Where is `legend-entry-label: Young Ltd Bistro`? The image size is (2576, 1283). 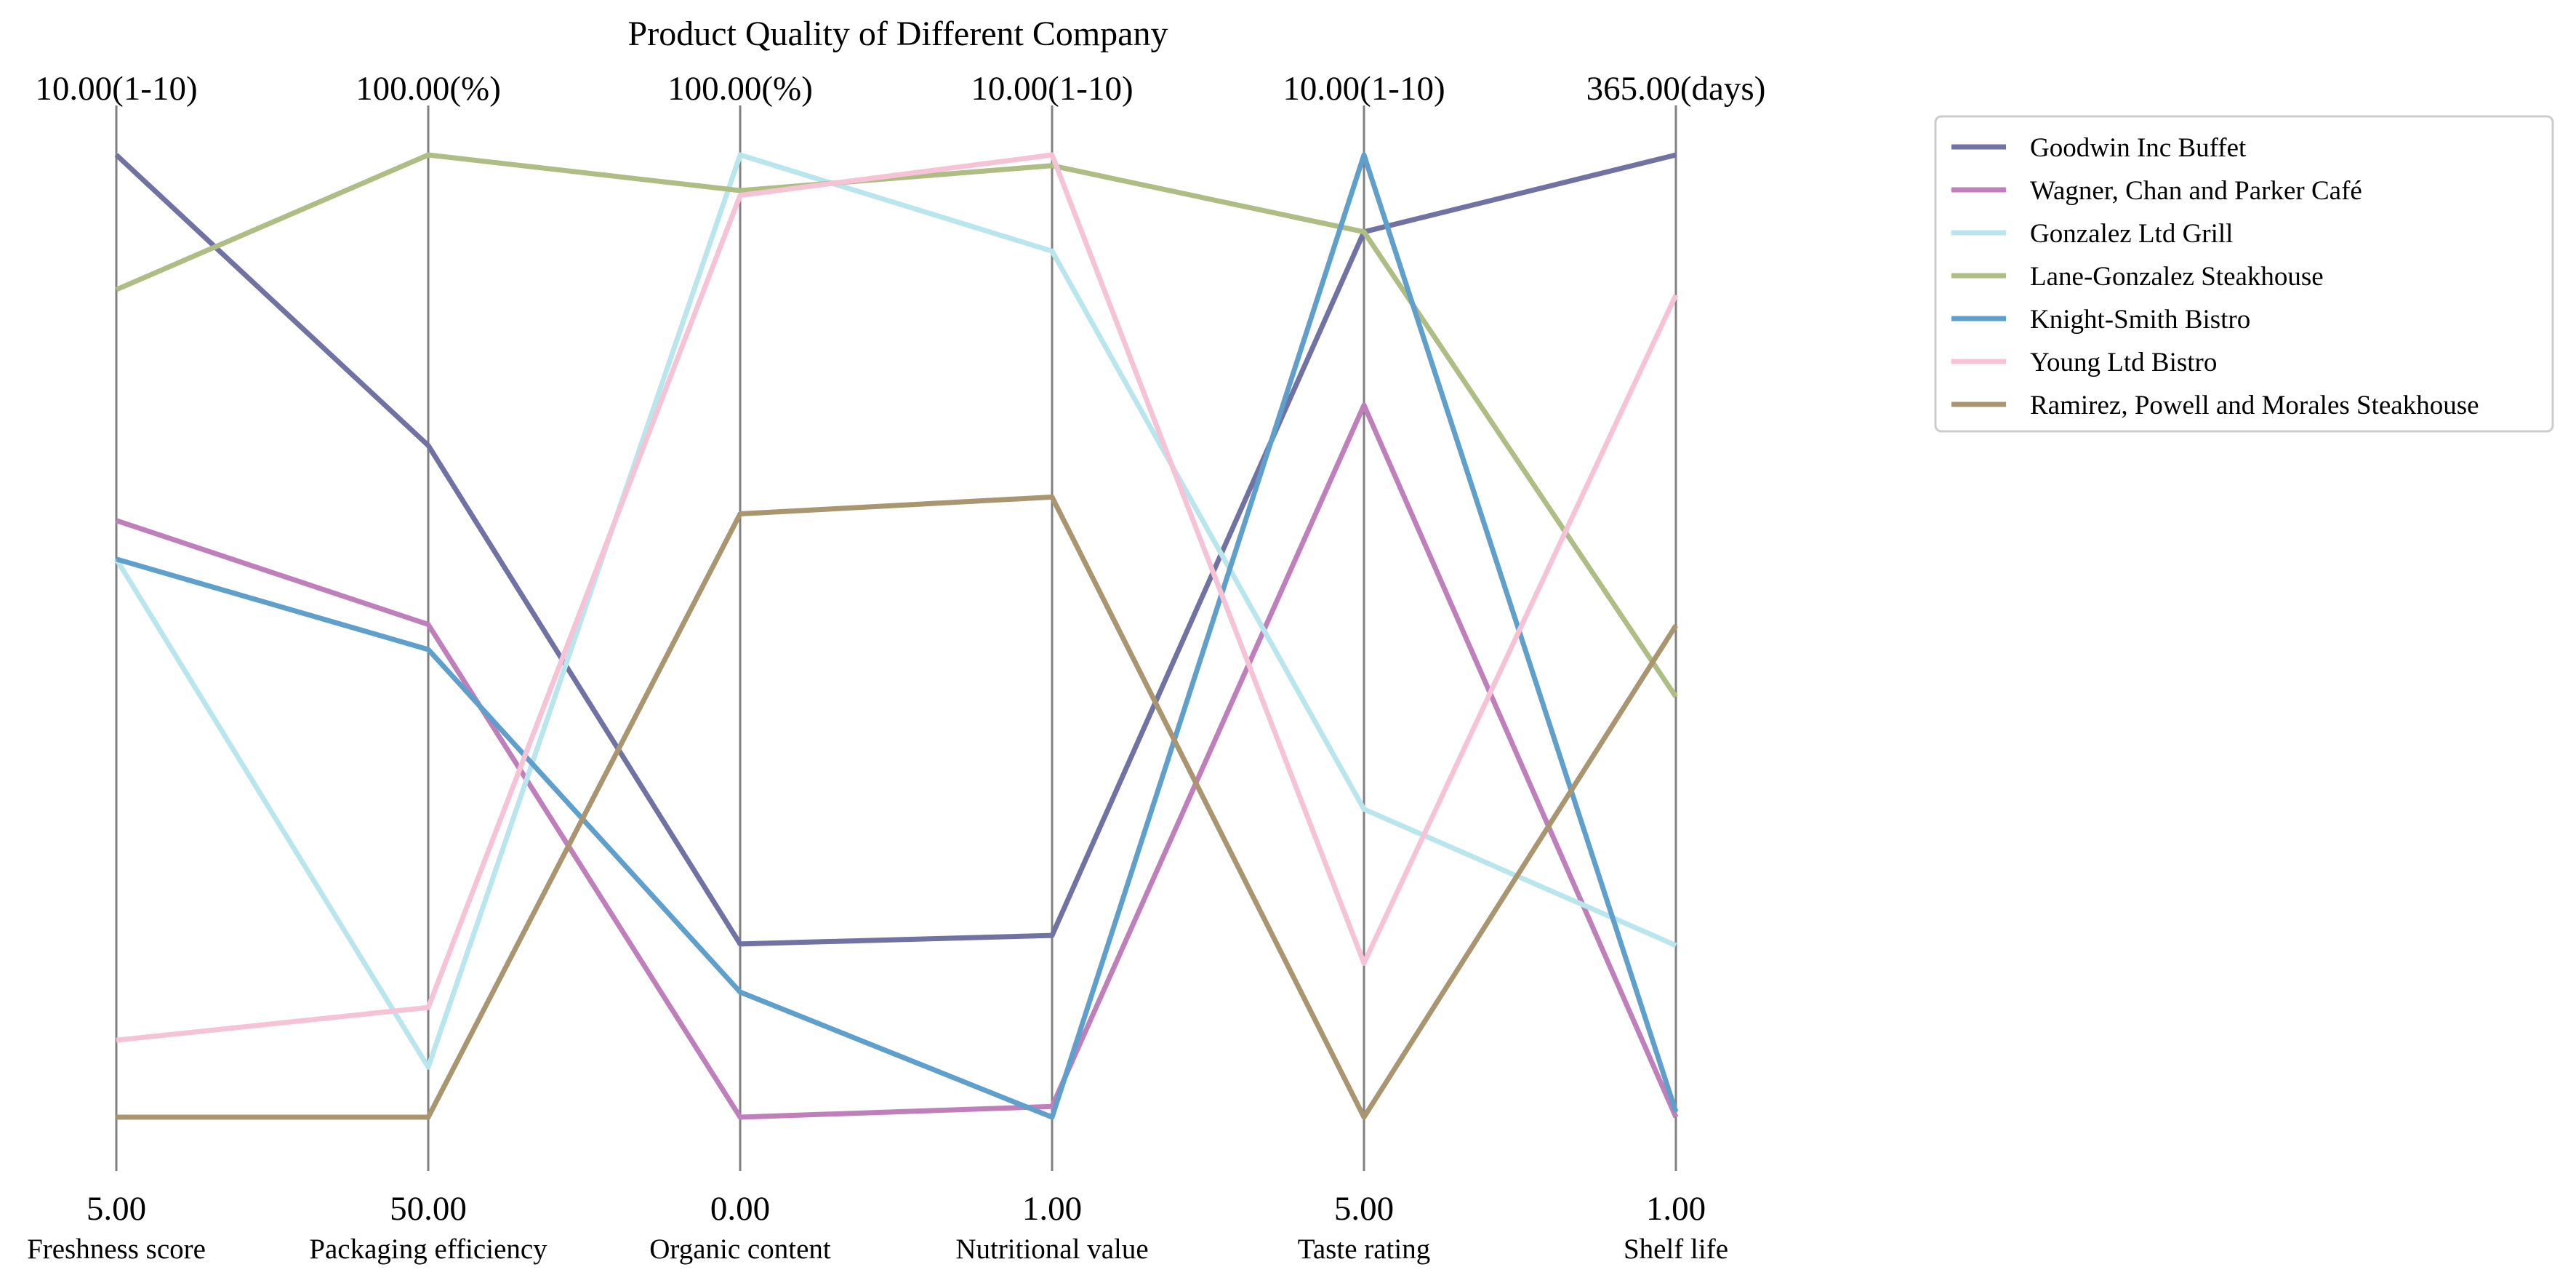 legend-entry-label: Young Ltd Bistro is located at coordinates (2124, 363).